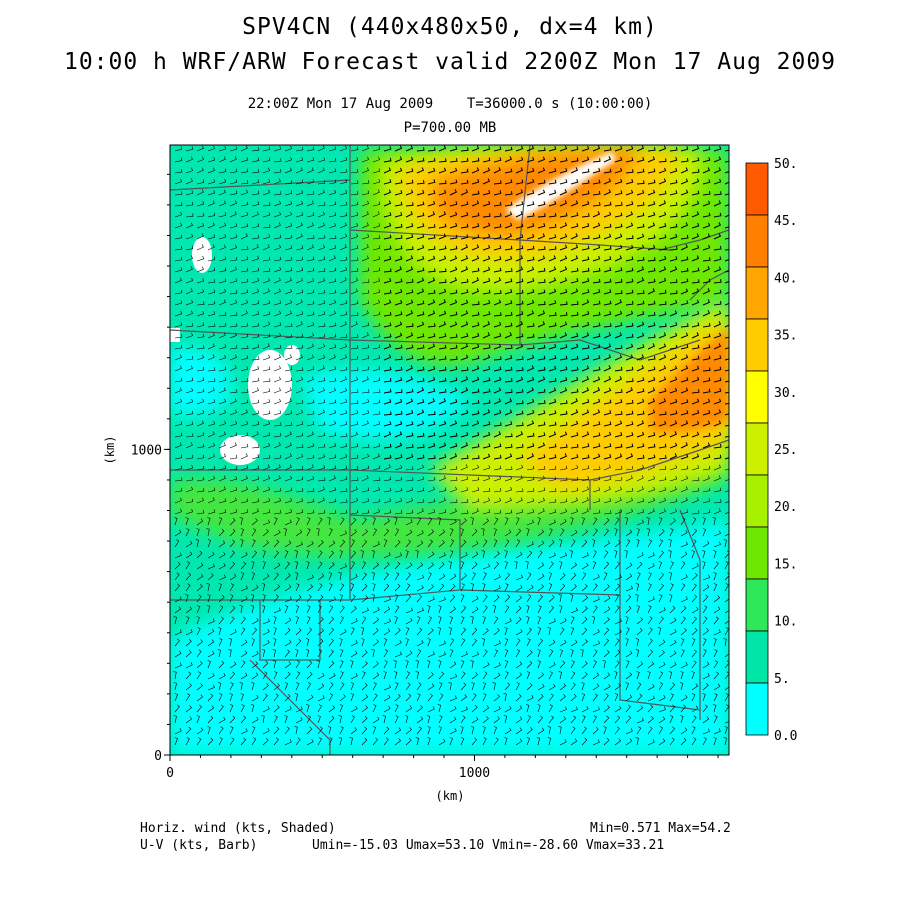  Describe the element at coordinates (757, 345) in the screenshot. I see `colorbar-swatch` at that location.